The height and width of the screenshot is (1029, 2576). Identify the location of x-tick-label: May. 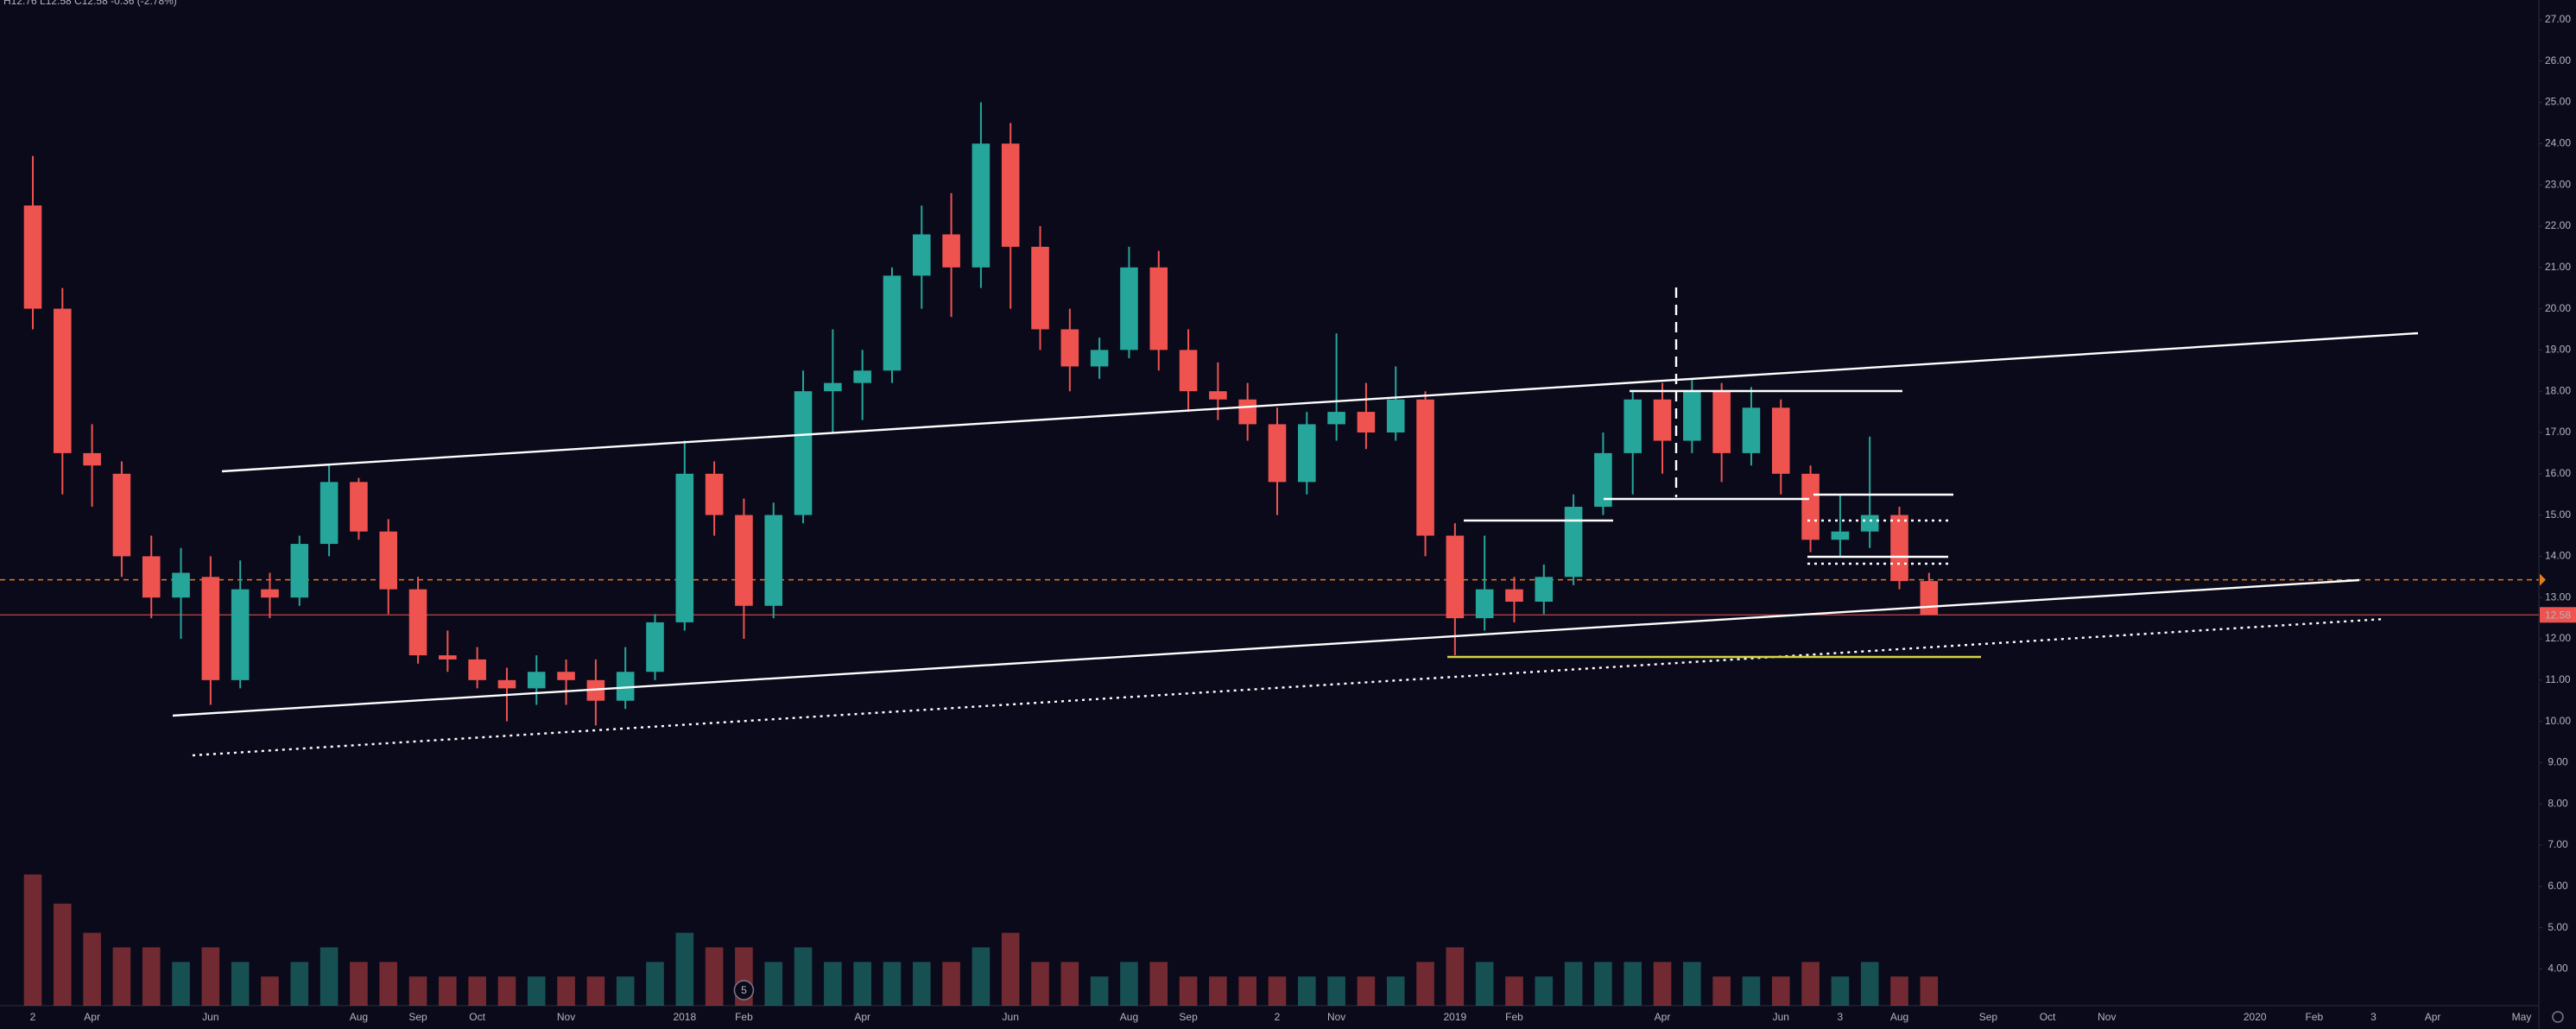
(2522, 1017).